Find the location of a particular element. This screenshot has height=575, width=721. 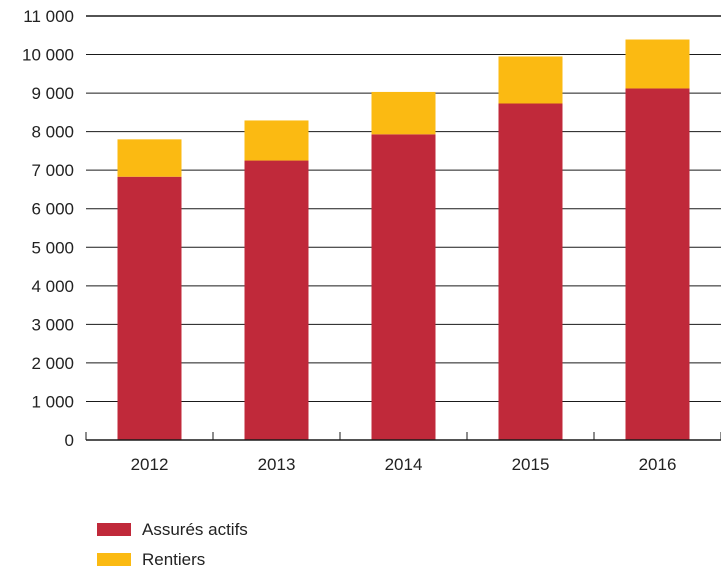

y-tick-label: 1 000 is located at coordinates (52, 401).